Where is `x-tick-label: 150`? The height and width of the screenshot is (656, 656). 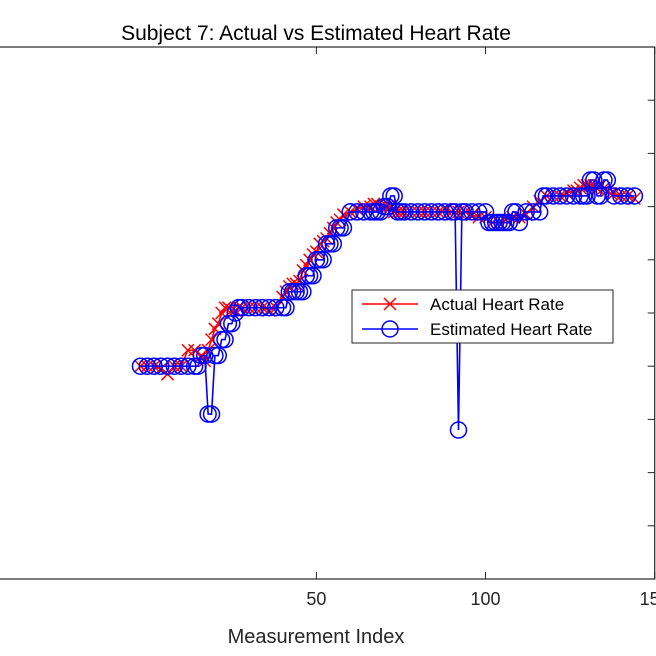
x-tick-label: 150 is located at coordinates (648, 599).